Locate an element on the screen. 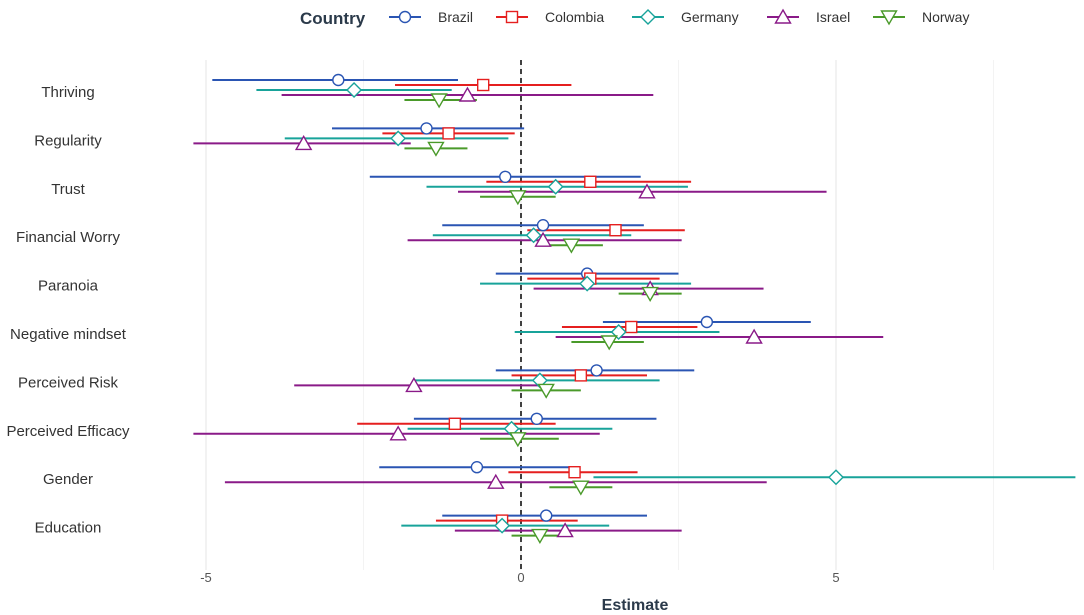 This screenshot has width=1084, height=615. point-colombia-perceived-risk is located at coordinates (581, 375).